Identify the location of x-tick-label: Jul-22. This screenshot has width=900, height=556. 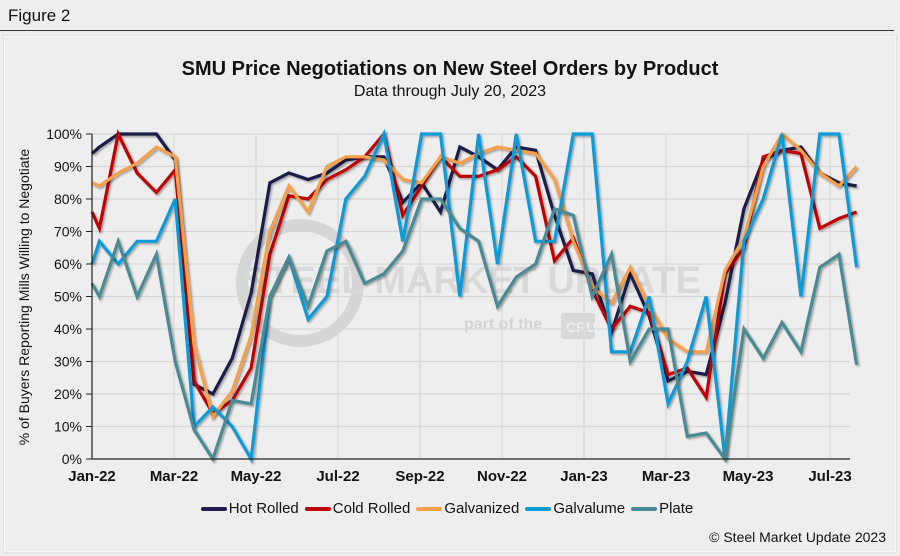
(337, 476).